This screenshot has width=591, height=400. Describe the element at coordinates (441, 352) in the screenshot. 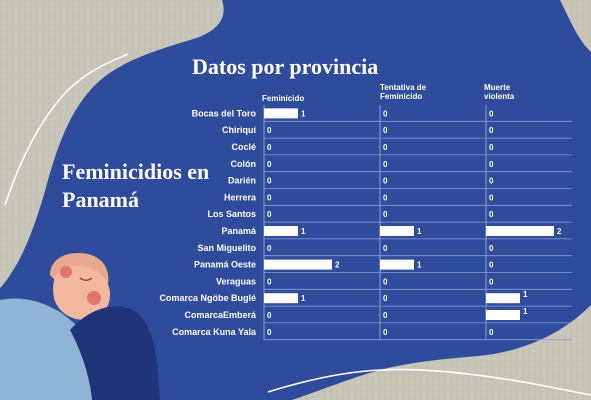

I see `paper-bottom-right` at that location.